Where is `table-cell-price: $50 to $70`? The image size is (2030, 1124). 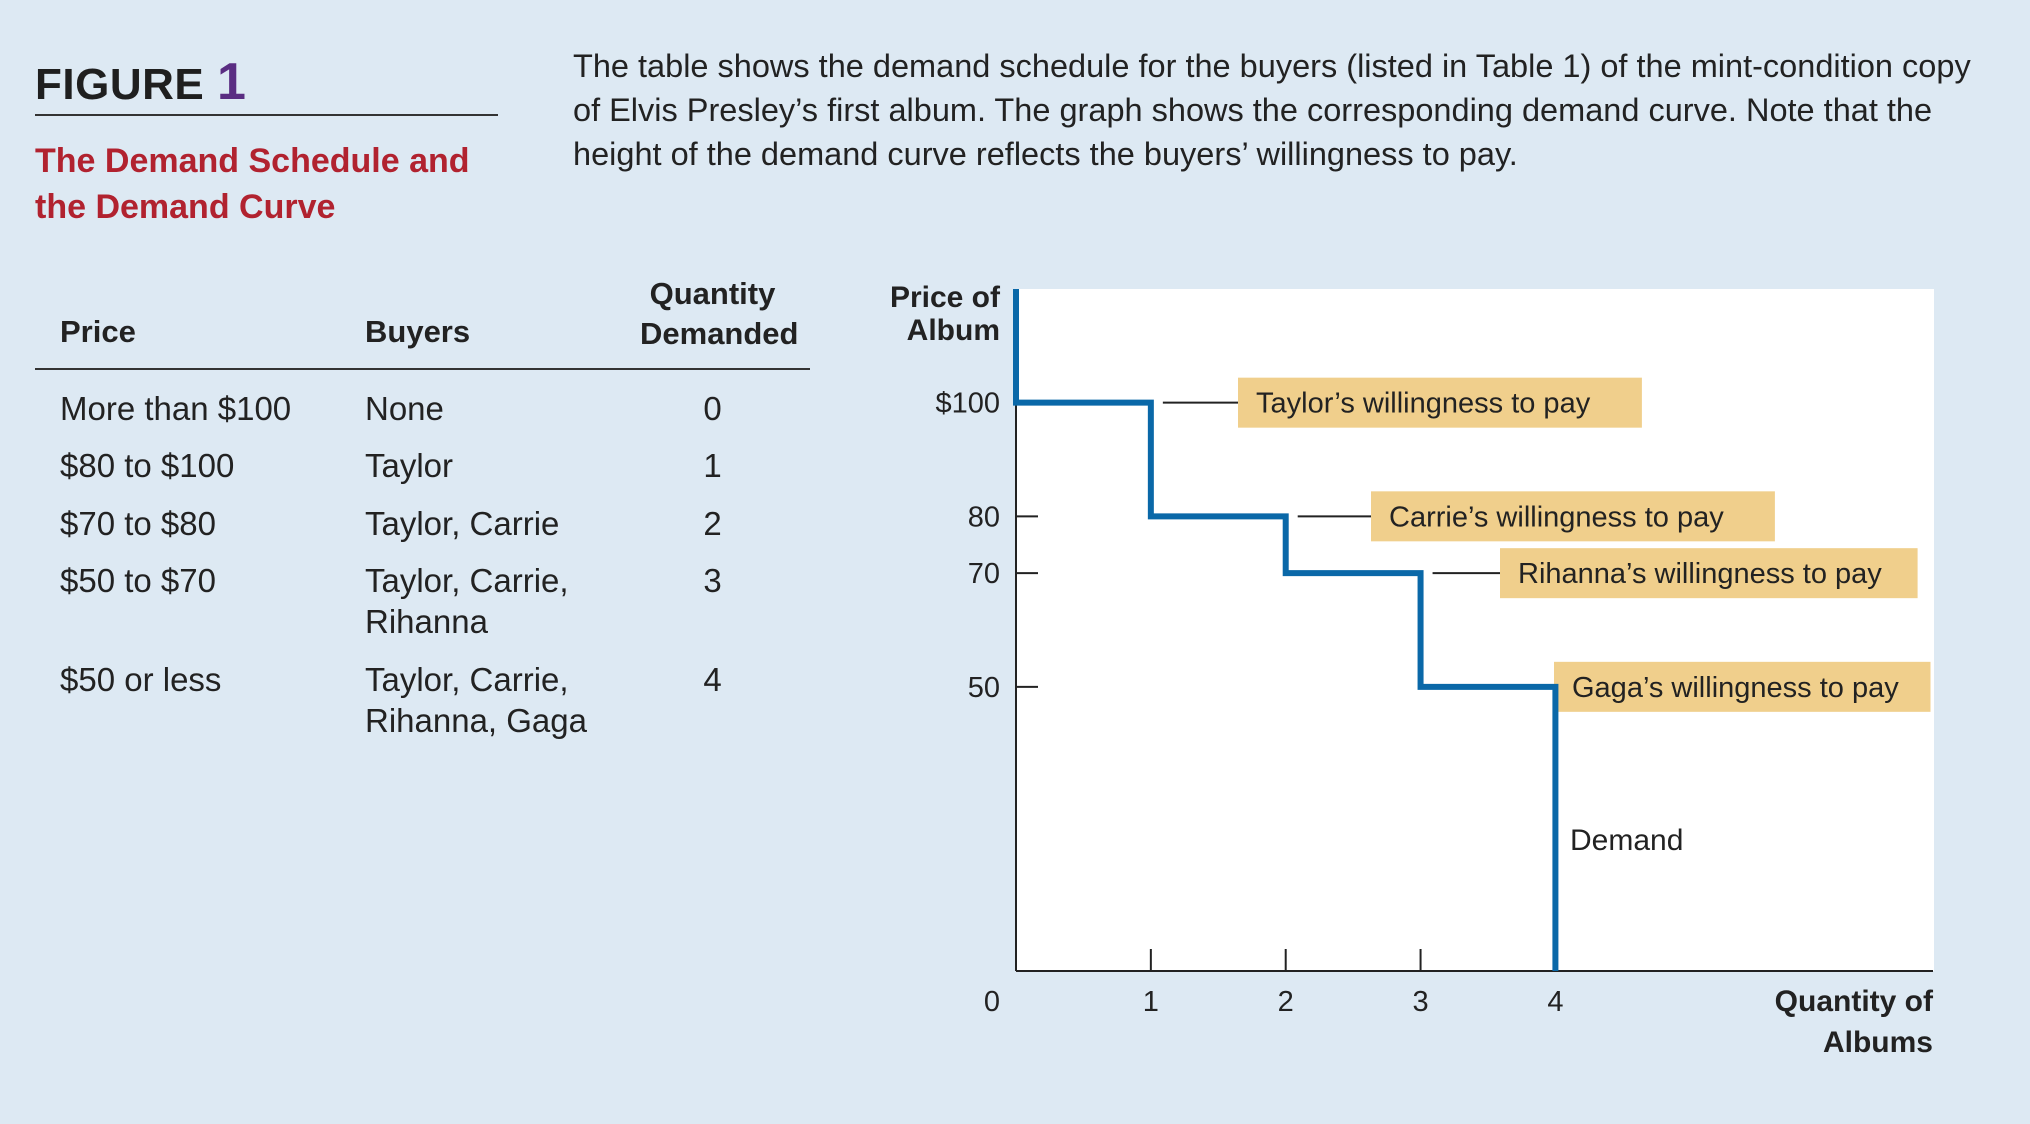 table-cell-price: $50 to $70 is located at coordinates (138, 580).